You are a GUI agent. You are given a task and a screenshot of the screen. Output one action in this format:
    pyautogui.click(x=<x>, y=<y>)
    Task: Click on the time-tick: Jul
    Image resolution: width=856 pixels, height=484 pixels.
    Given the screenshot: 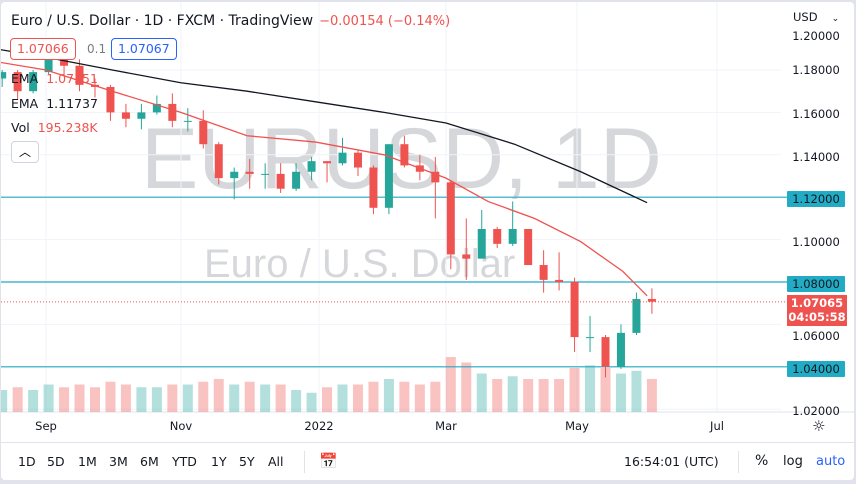 What is the action you would take?
    pyautogui.click(x=717, y=426)
    